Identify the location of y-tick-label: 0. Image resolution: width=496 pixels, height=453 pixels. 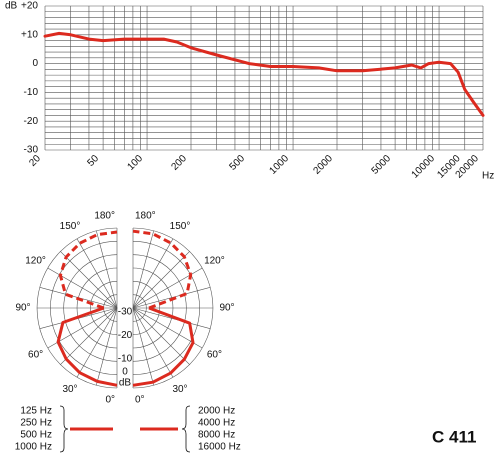
(35, 63).